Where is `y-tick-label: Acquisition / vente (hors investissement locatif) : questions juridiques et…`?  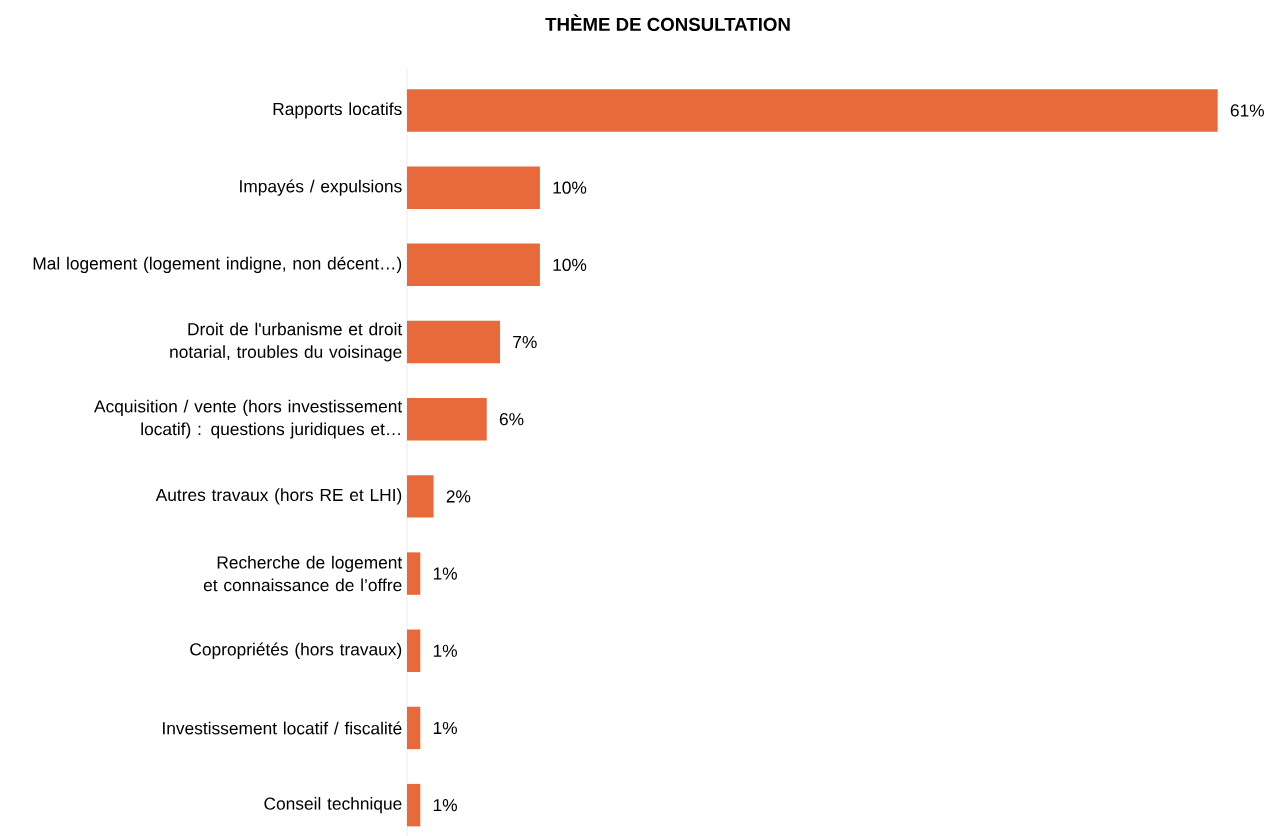
y-tick-label: Acquisition / vente (hors investissement locatif) : questions juridiques et… is located at coordinates (248, 419).